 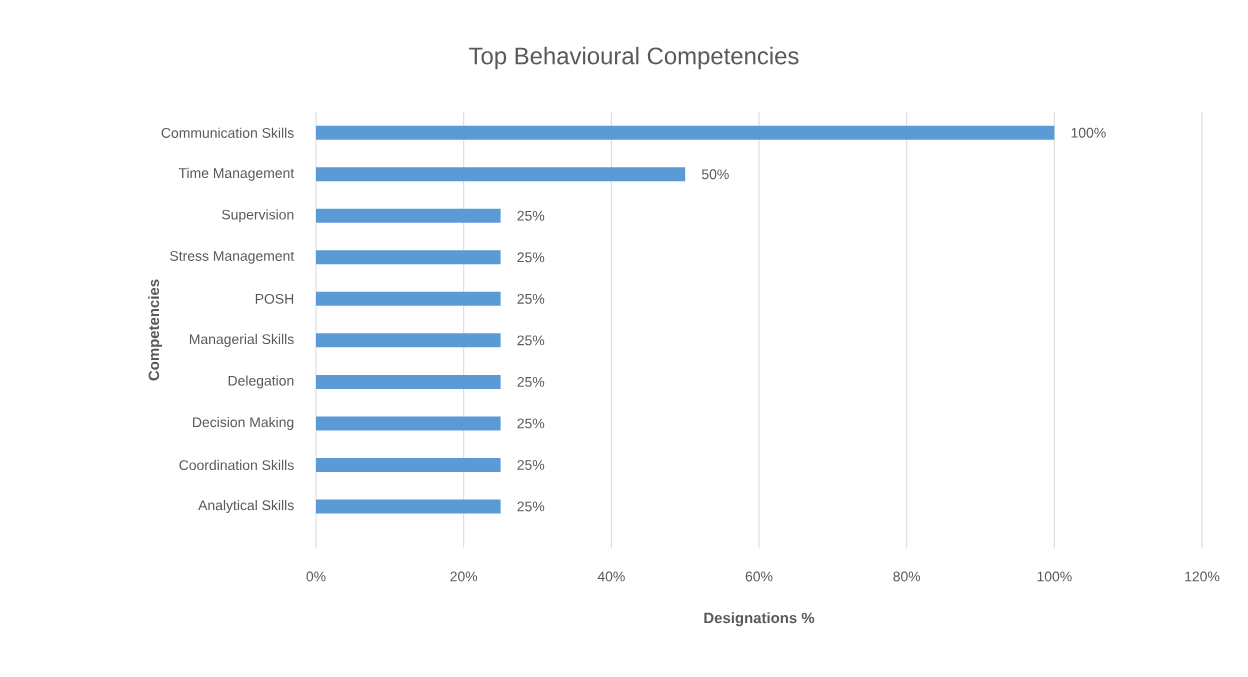 What do you see at coordinates (243, 423) in the screenshot?
I see `y-tick-label: Decision Making` at bounding box center [243, 423].